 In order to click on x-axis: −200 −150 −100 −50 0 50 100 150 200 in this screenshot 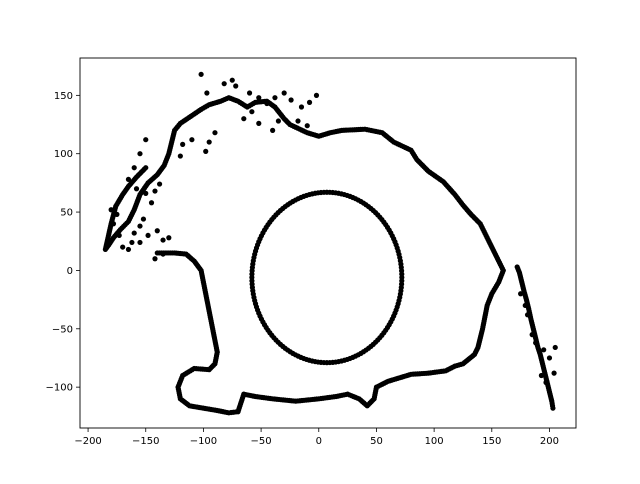, I will do `click(316, 437)`.